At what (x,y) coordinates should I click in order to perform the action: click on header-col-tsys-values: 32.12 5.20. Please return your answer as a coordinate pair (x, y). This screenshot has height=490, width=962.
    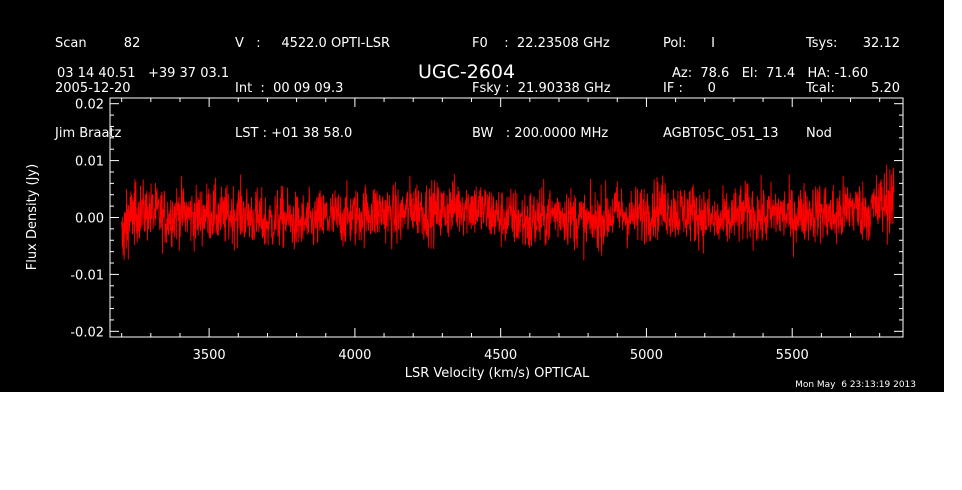
    Looking at the image, I should click on (875, 81).